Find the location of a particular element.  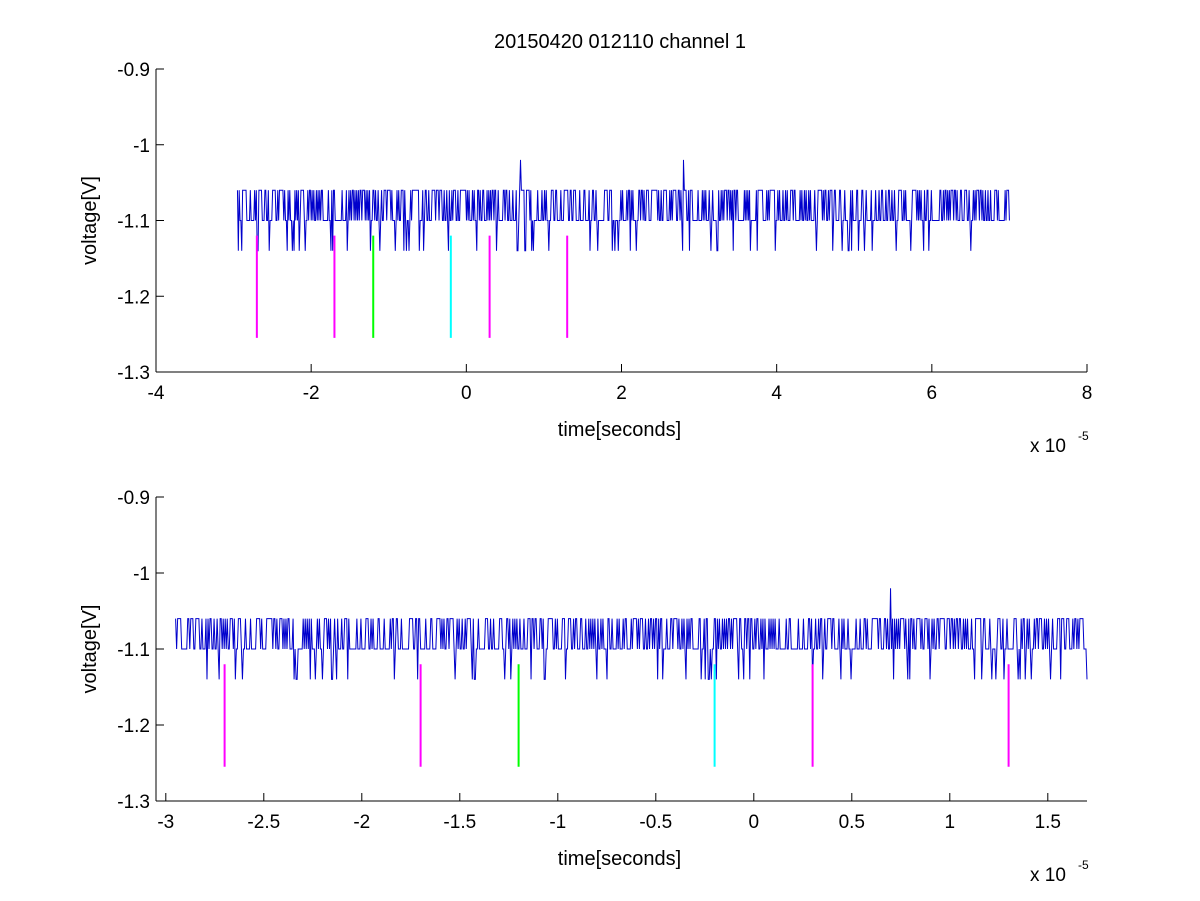

x-tick-label: 0.5 is located at coordinates (852, 822).